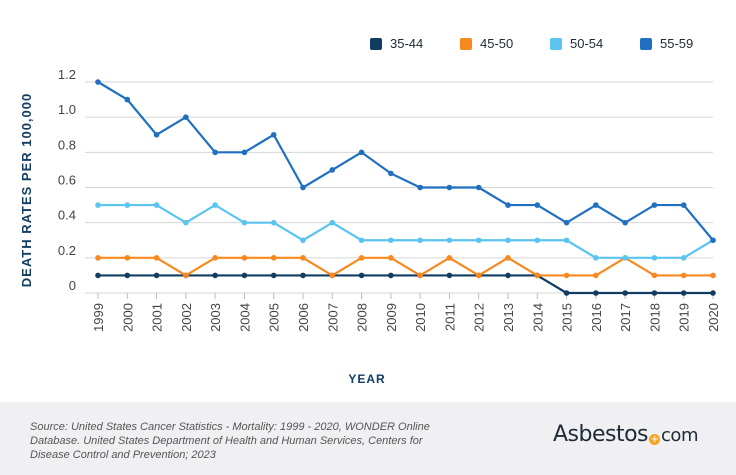 This screenshot has width=736, height=475. What do you see at coordinates (332, 317) in the screenshot?
I see `x-tick-label: 2007` at bounding box center [332, 317].